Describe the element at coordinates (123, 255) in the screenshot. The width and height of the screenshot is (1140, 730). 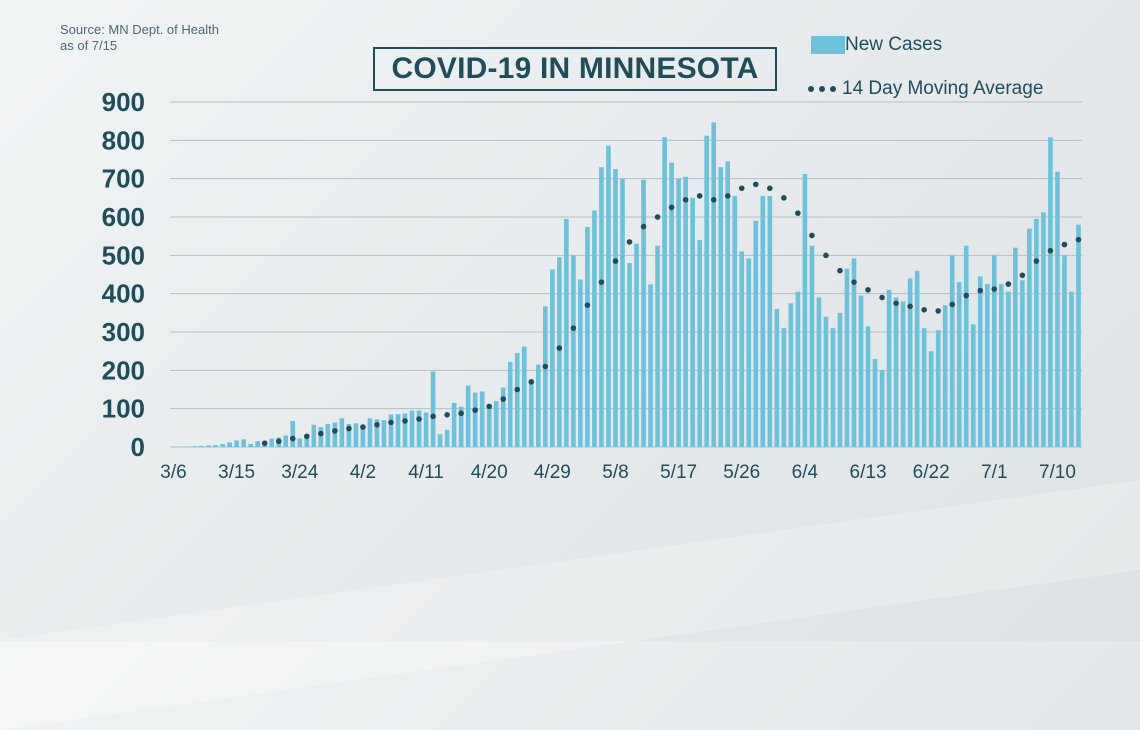
I see `y-tick-label: 500` at that location.